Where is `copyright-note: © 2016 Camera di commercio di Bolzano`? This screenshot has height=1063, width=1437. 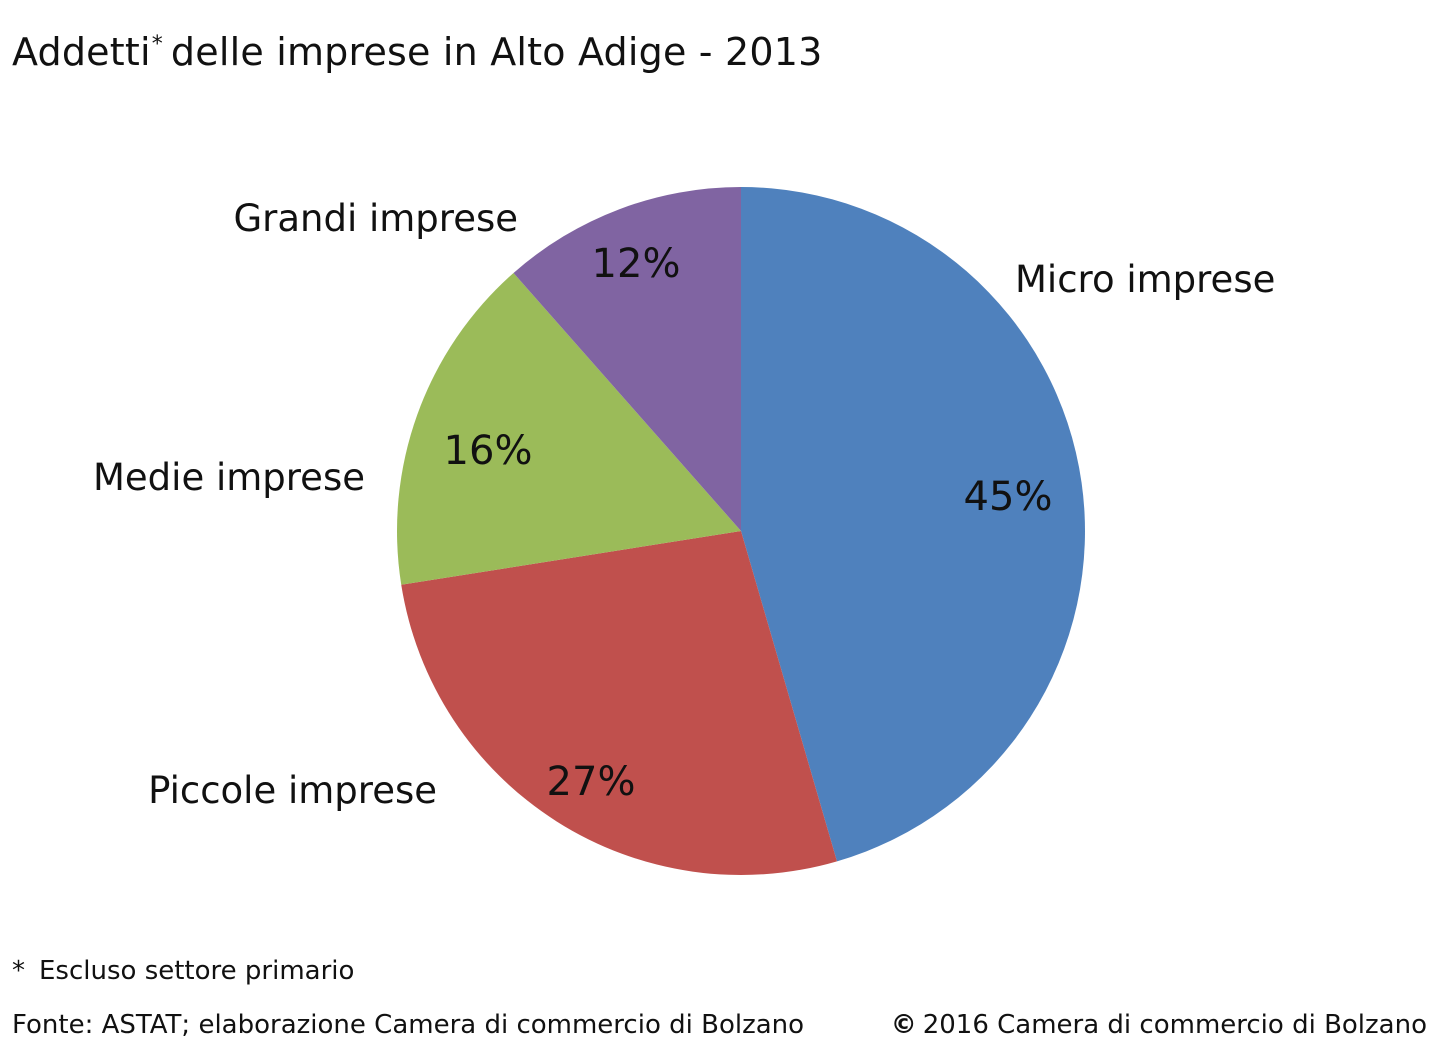 copyright-note: © 2016 Camera di commercio di Bolzano is located at coordinates (1159, 1025).